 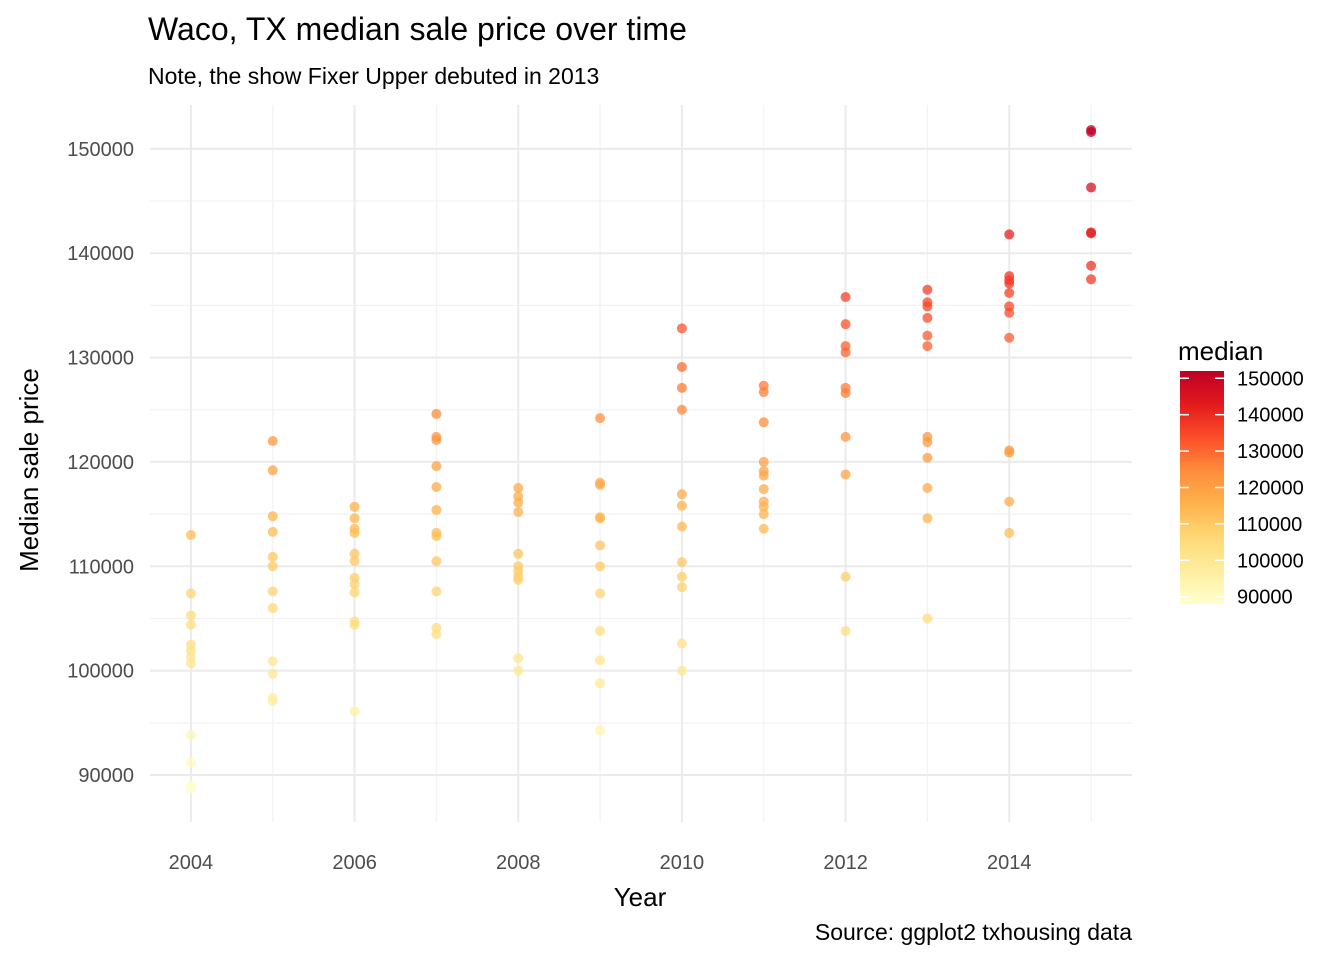 What do you see at coordinates (100, 672) in the screenshot?
I see `y-tick-label: 100000` at bounding box center [100, 672].